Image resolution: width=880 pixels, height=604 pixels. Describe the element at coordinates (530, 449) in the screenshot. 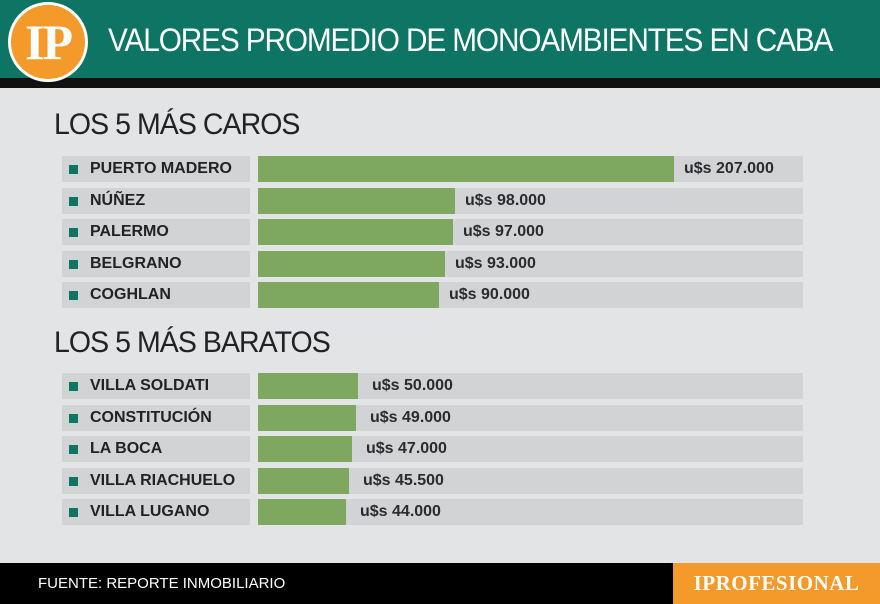

I see `bar-track: u$s 47.000` at that location.